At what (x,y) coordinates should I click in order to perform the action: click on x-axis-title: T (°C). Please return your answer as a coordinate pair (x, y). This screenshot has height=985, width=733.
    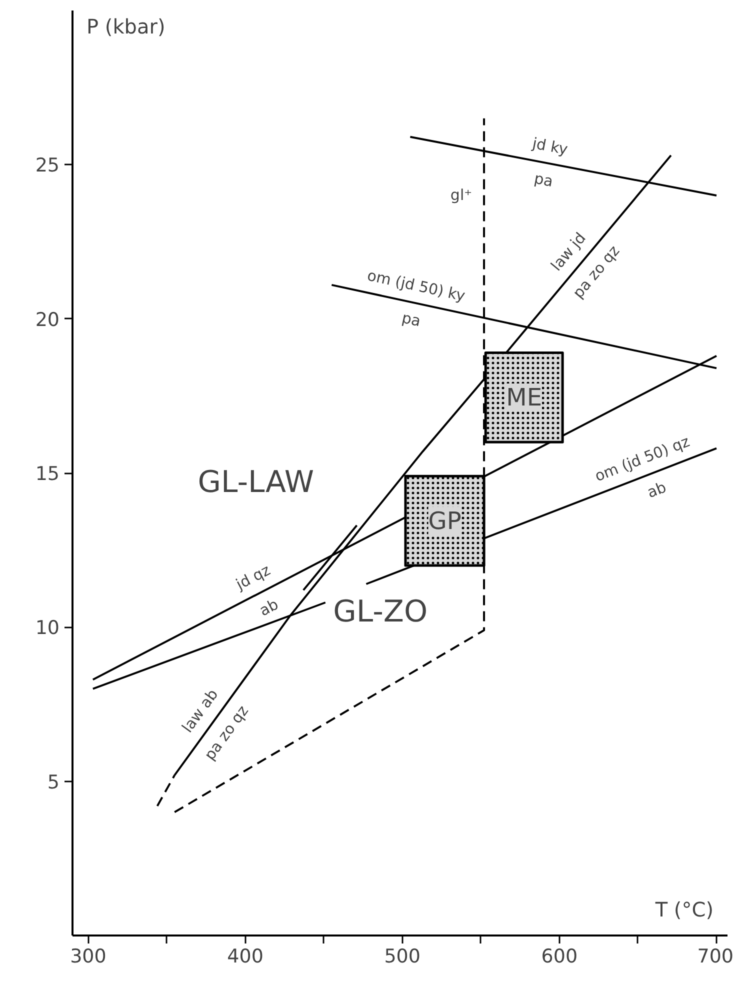
    Looking at the image, I should click on (684, 910).